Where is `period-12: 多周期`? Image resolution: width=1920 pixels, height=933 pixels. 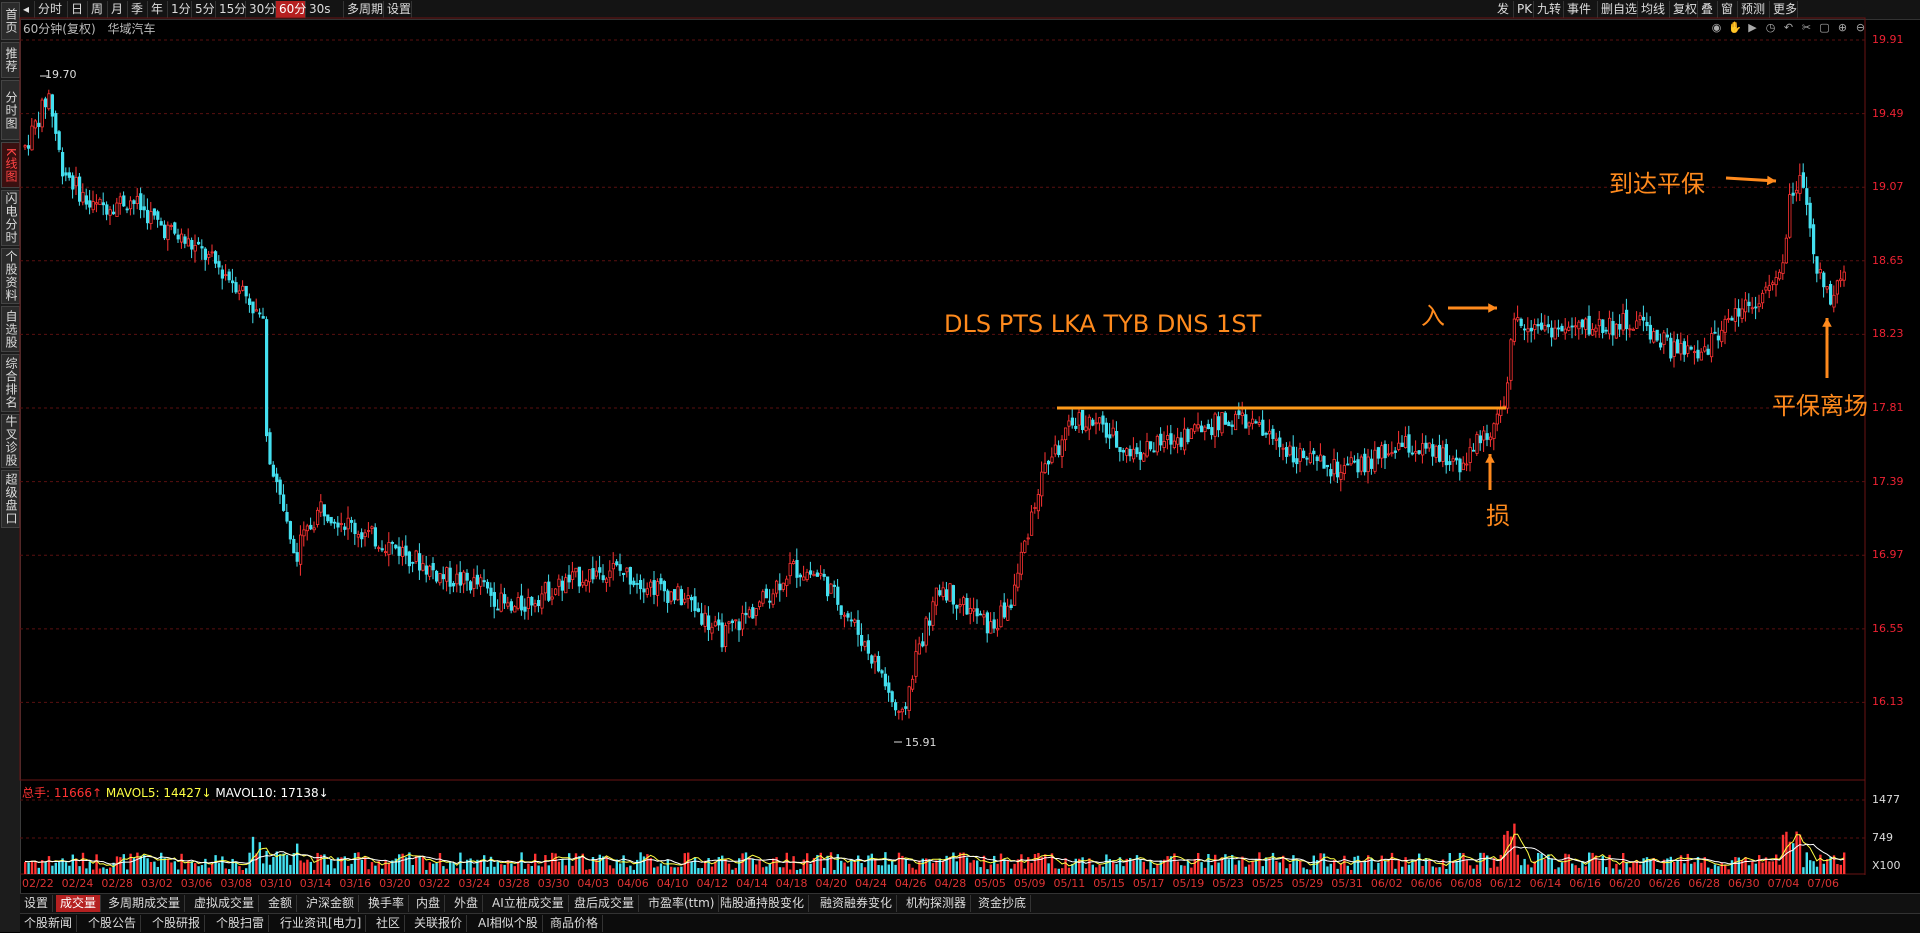
period-12: 多周期 is located at coordinates (364, 9).